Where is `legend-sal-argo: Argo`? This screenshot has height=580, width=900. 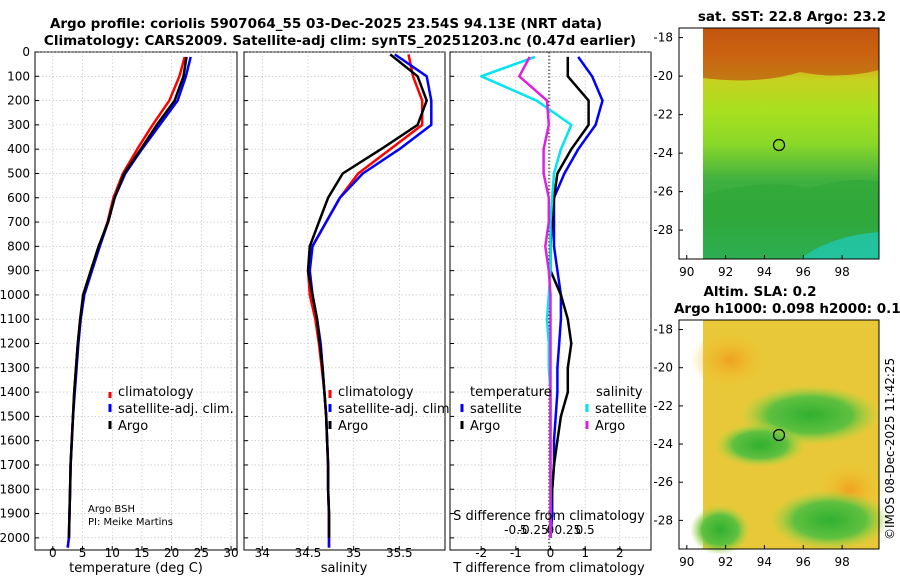 legend-sal-argo: Argo is located at coordinates (610, 426).